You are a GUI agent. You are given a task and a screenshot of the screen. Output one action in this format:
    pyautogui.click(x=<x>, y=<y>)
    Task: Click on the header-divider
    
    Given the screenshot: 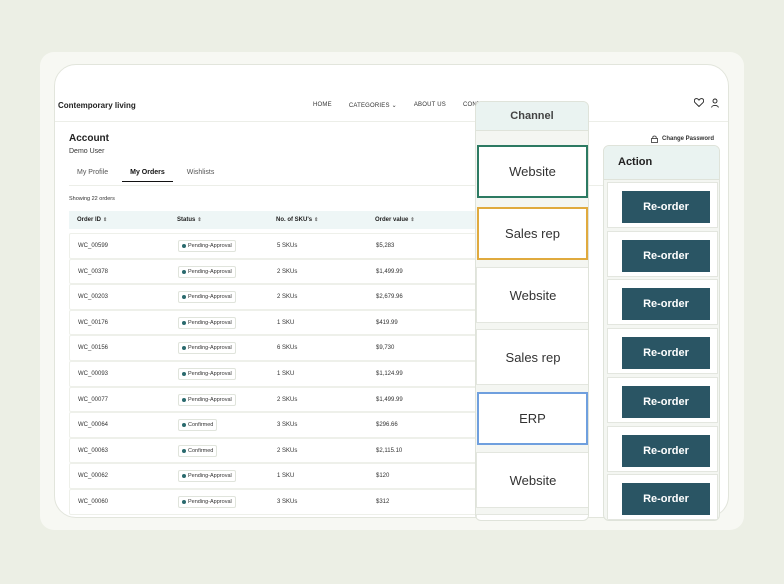 What is the action you would take?
    pyautogui.click(x=391, y=121)
    